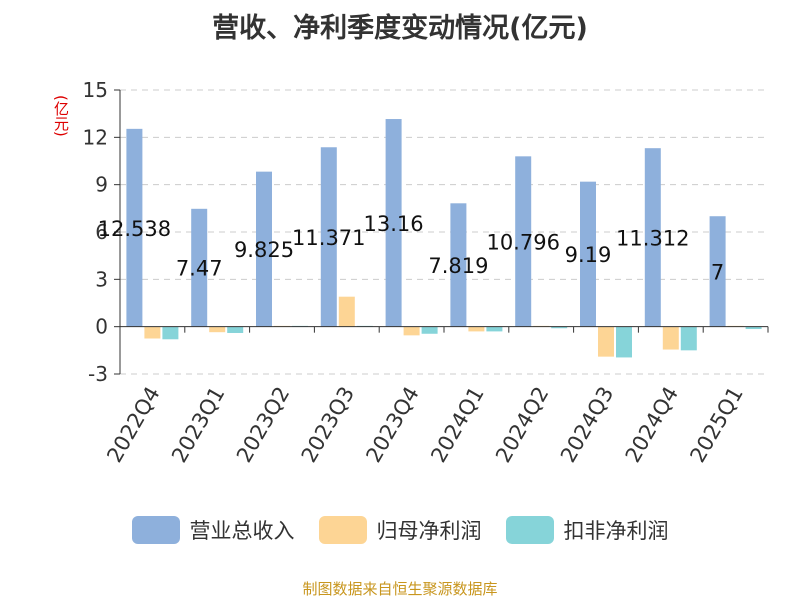  I want to click on y-tick-label: 9, so click(101, 185).